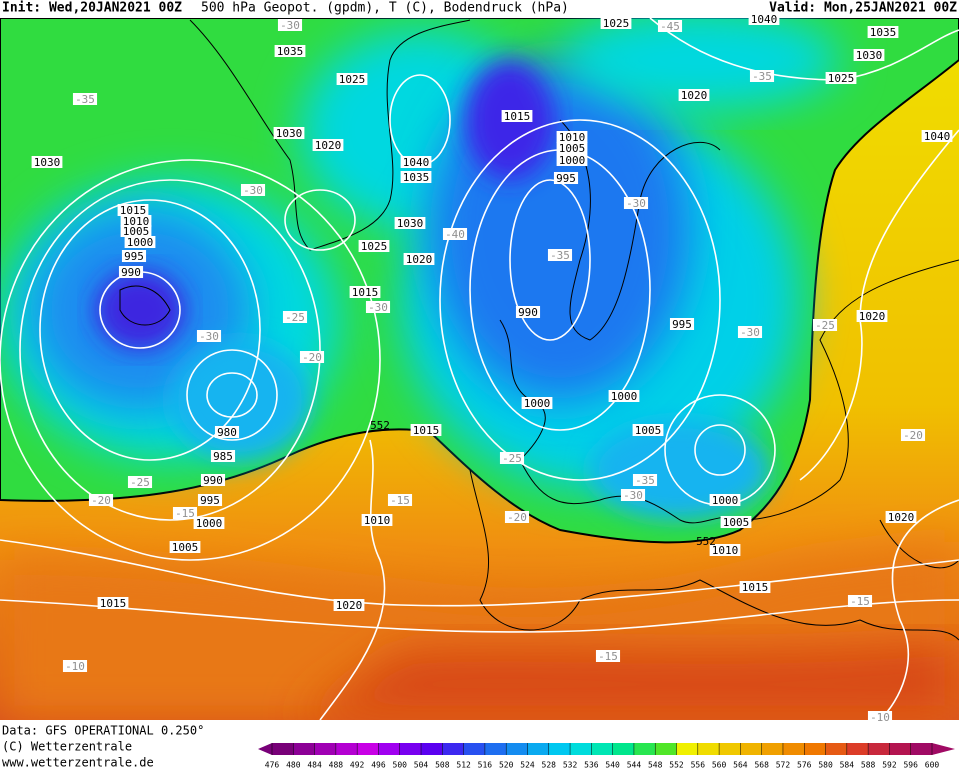  What do you see at coordinates (506, 765) in the screenshot?
I see `colorbar-label: 520` at bounding box center [506, 765].